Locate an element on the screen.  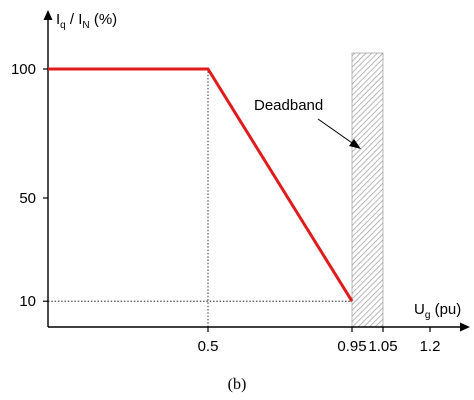
y-label-b-base: I is located at coordinates (80, 19).